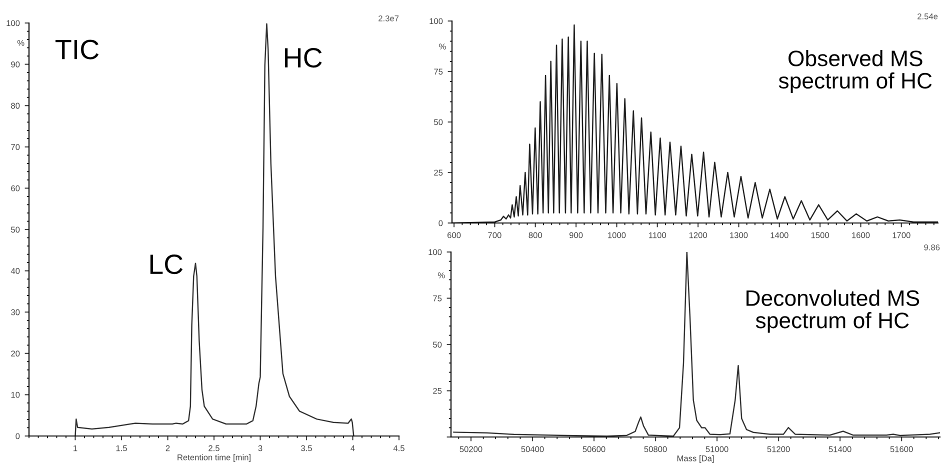  I want to click on x-tick-label: 1200, so click(698, 235).